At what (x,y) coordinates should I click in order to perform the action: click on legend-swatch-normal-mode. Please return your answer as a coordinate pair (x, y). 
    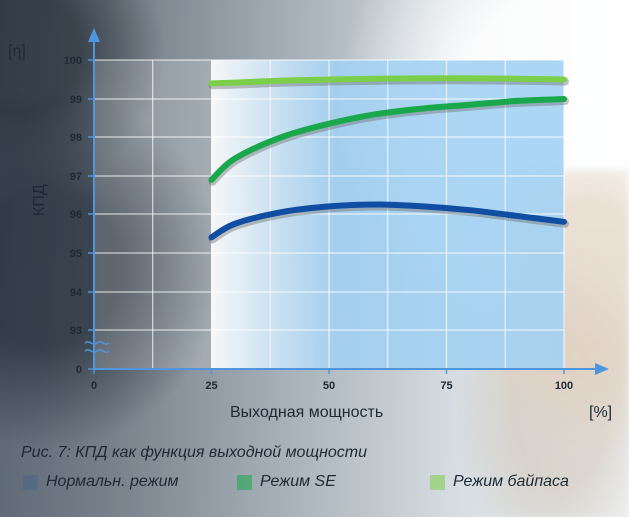
    Looking at the image, I should click on (30, 482).